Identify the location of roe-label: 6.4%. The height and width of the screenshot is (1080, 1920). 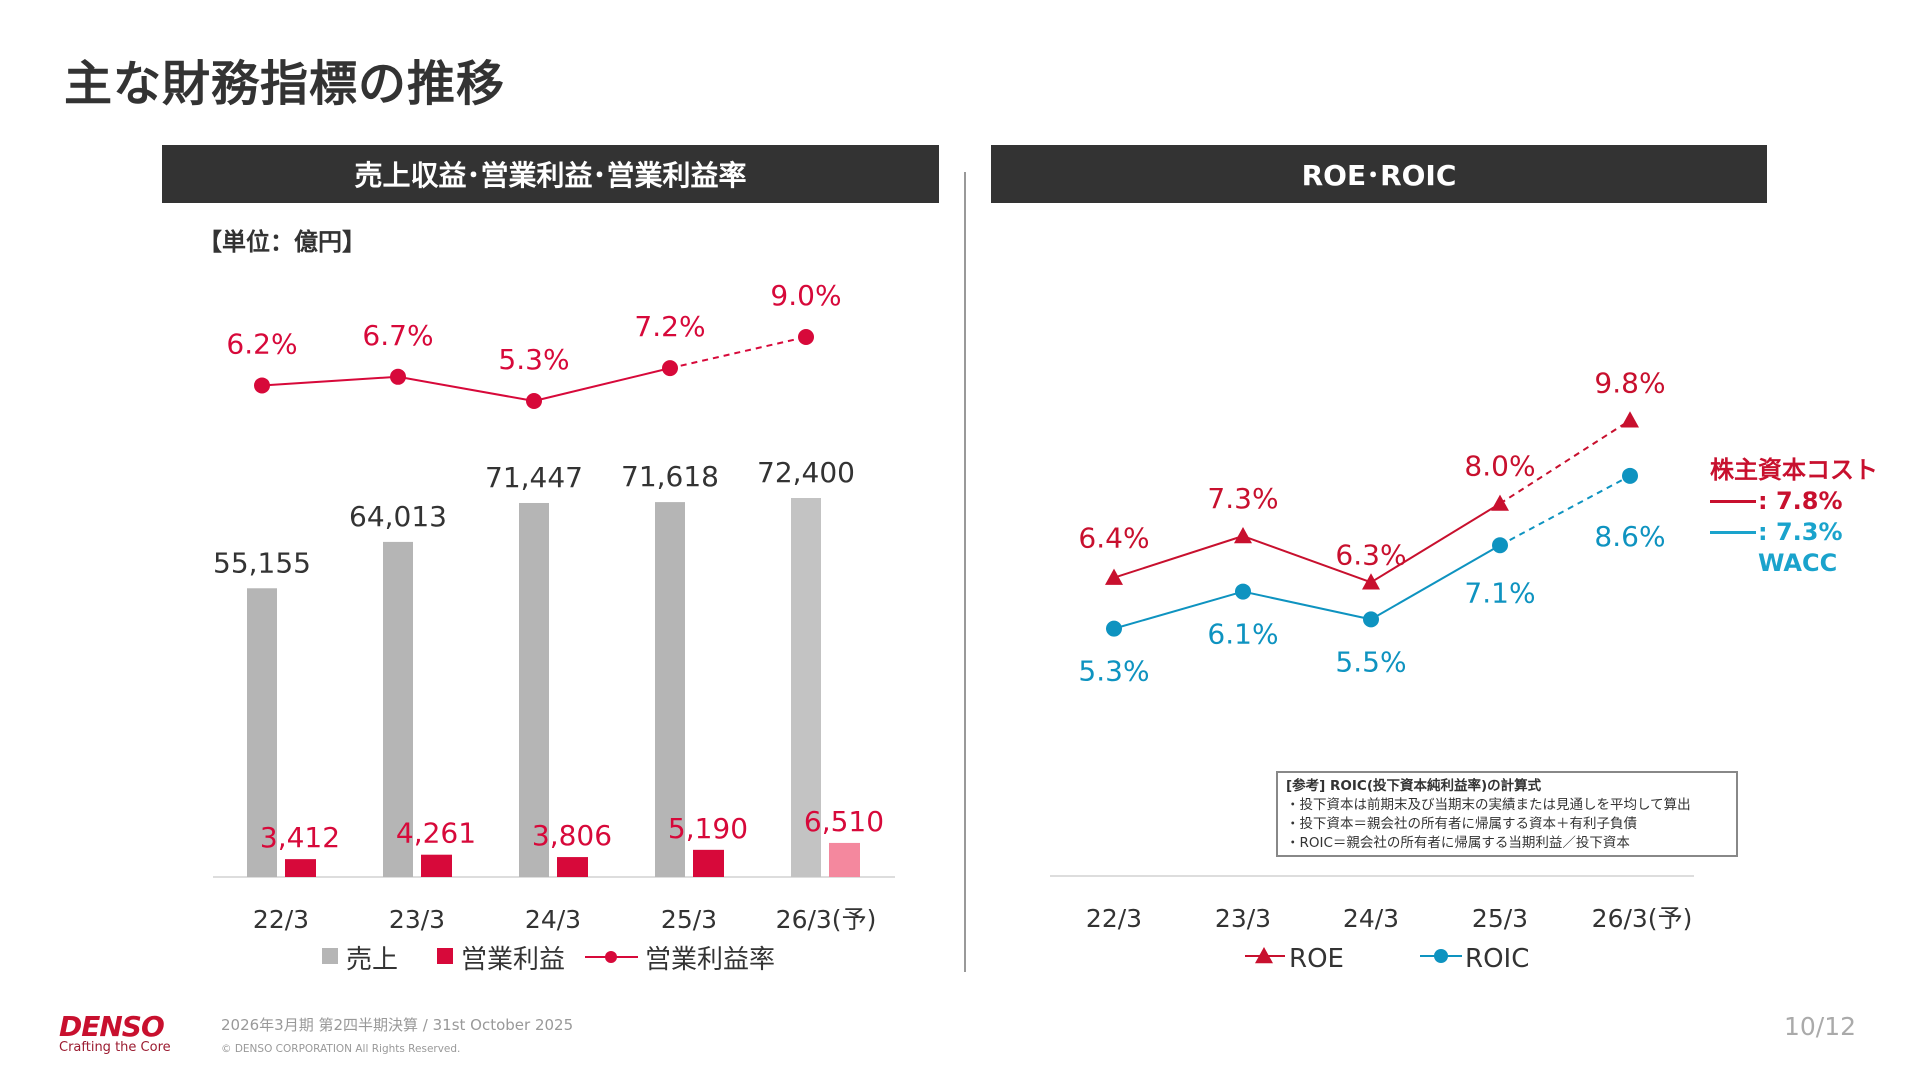
(1113, 538).